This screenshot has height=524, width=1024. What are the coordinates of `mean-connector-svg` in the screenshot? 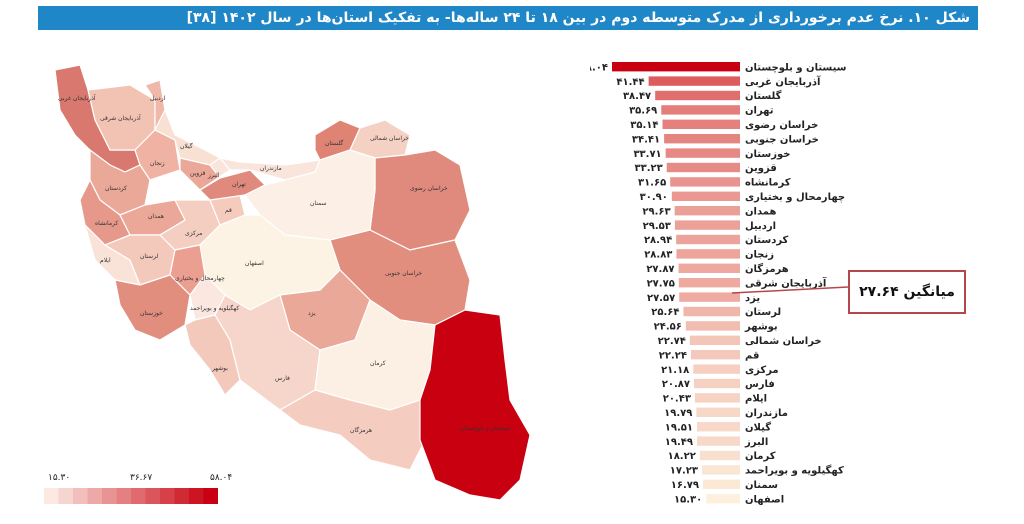 It's located at (790, 290).